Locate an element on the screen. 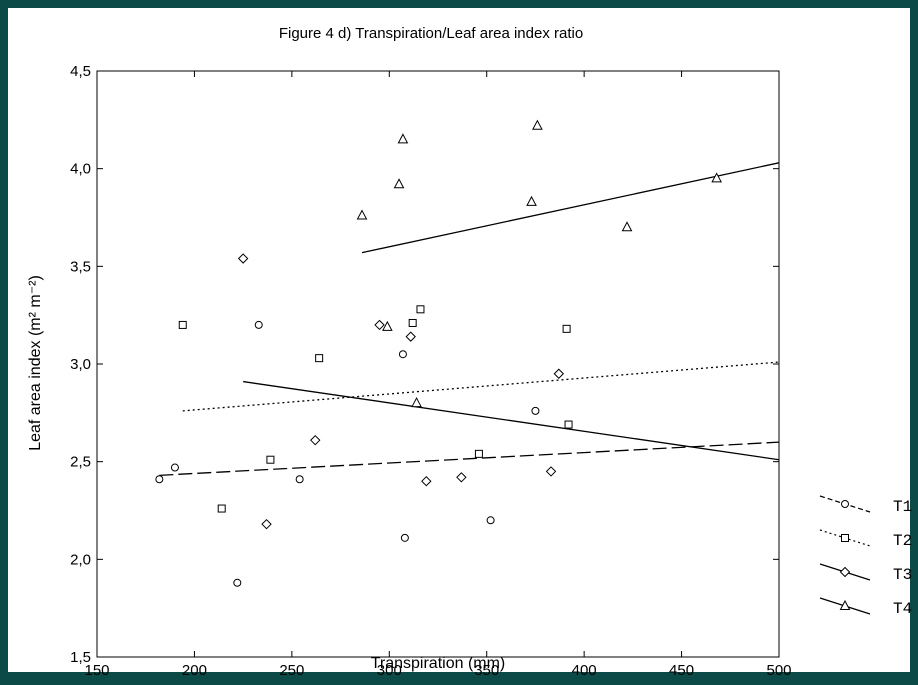 This screenshot has height=685, width=918. legend-marker-t3 is located at coordinates (845, 572).